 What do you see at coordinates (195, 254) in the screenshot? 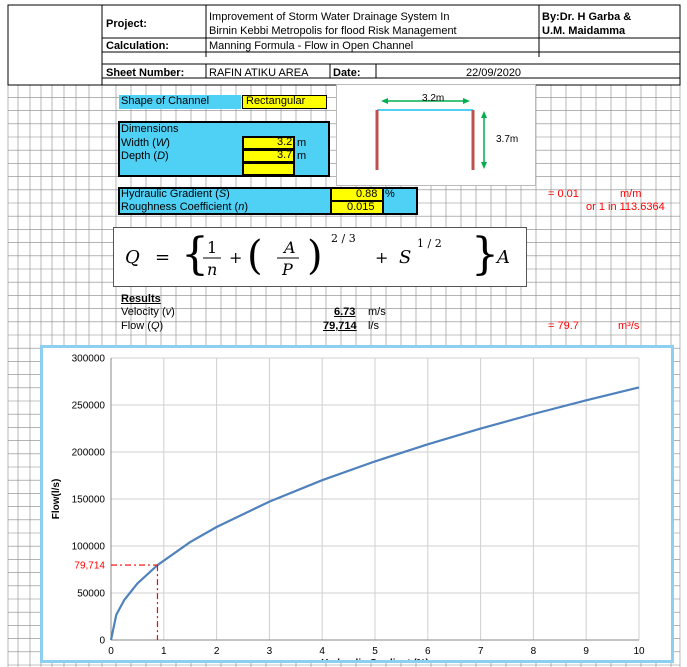
I see `formula-left-brace: {` at bounding box center [195, 254].